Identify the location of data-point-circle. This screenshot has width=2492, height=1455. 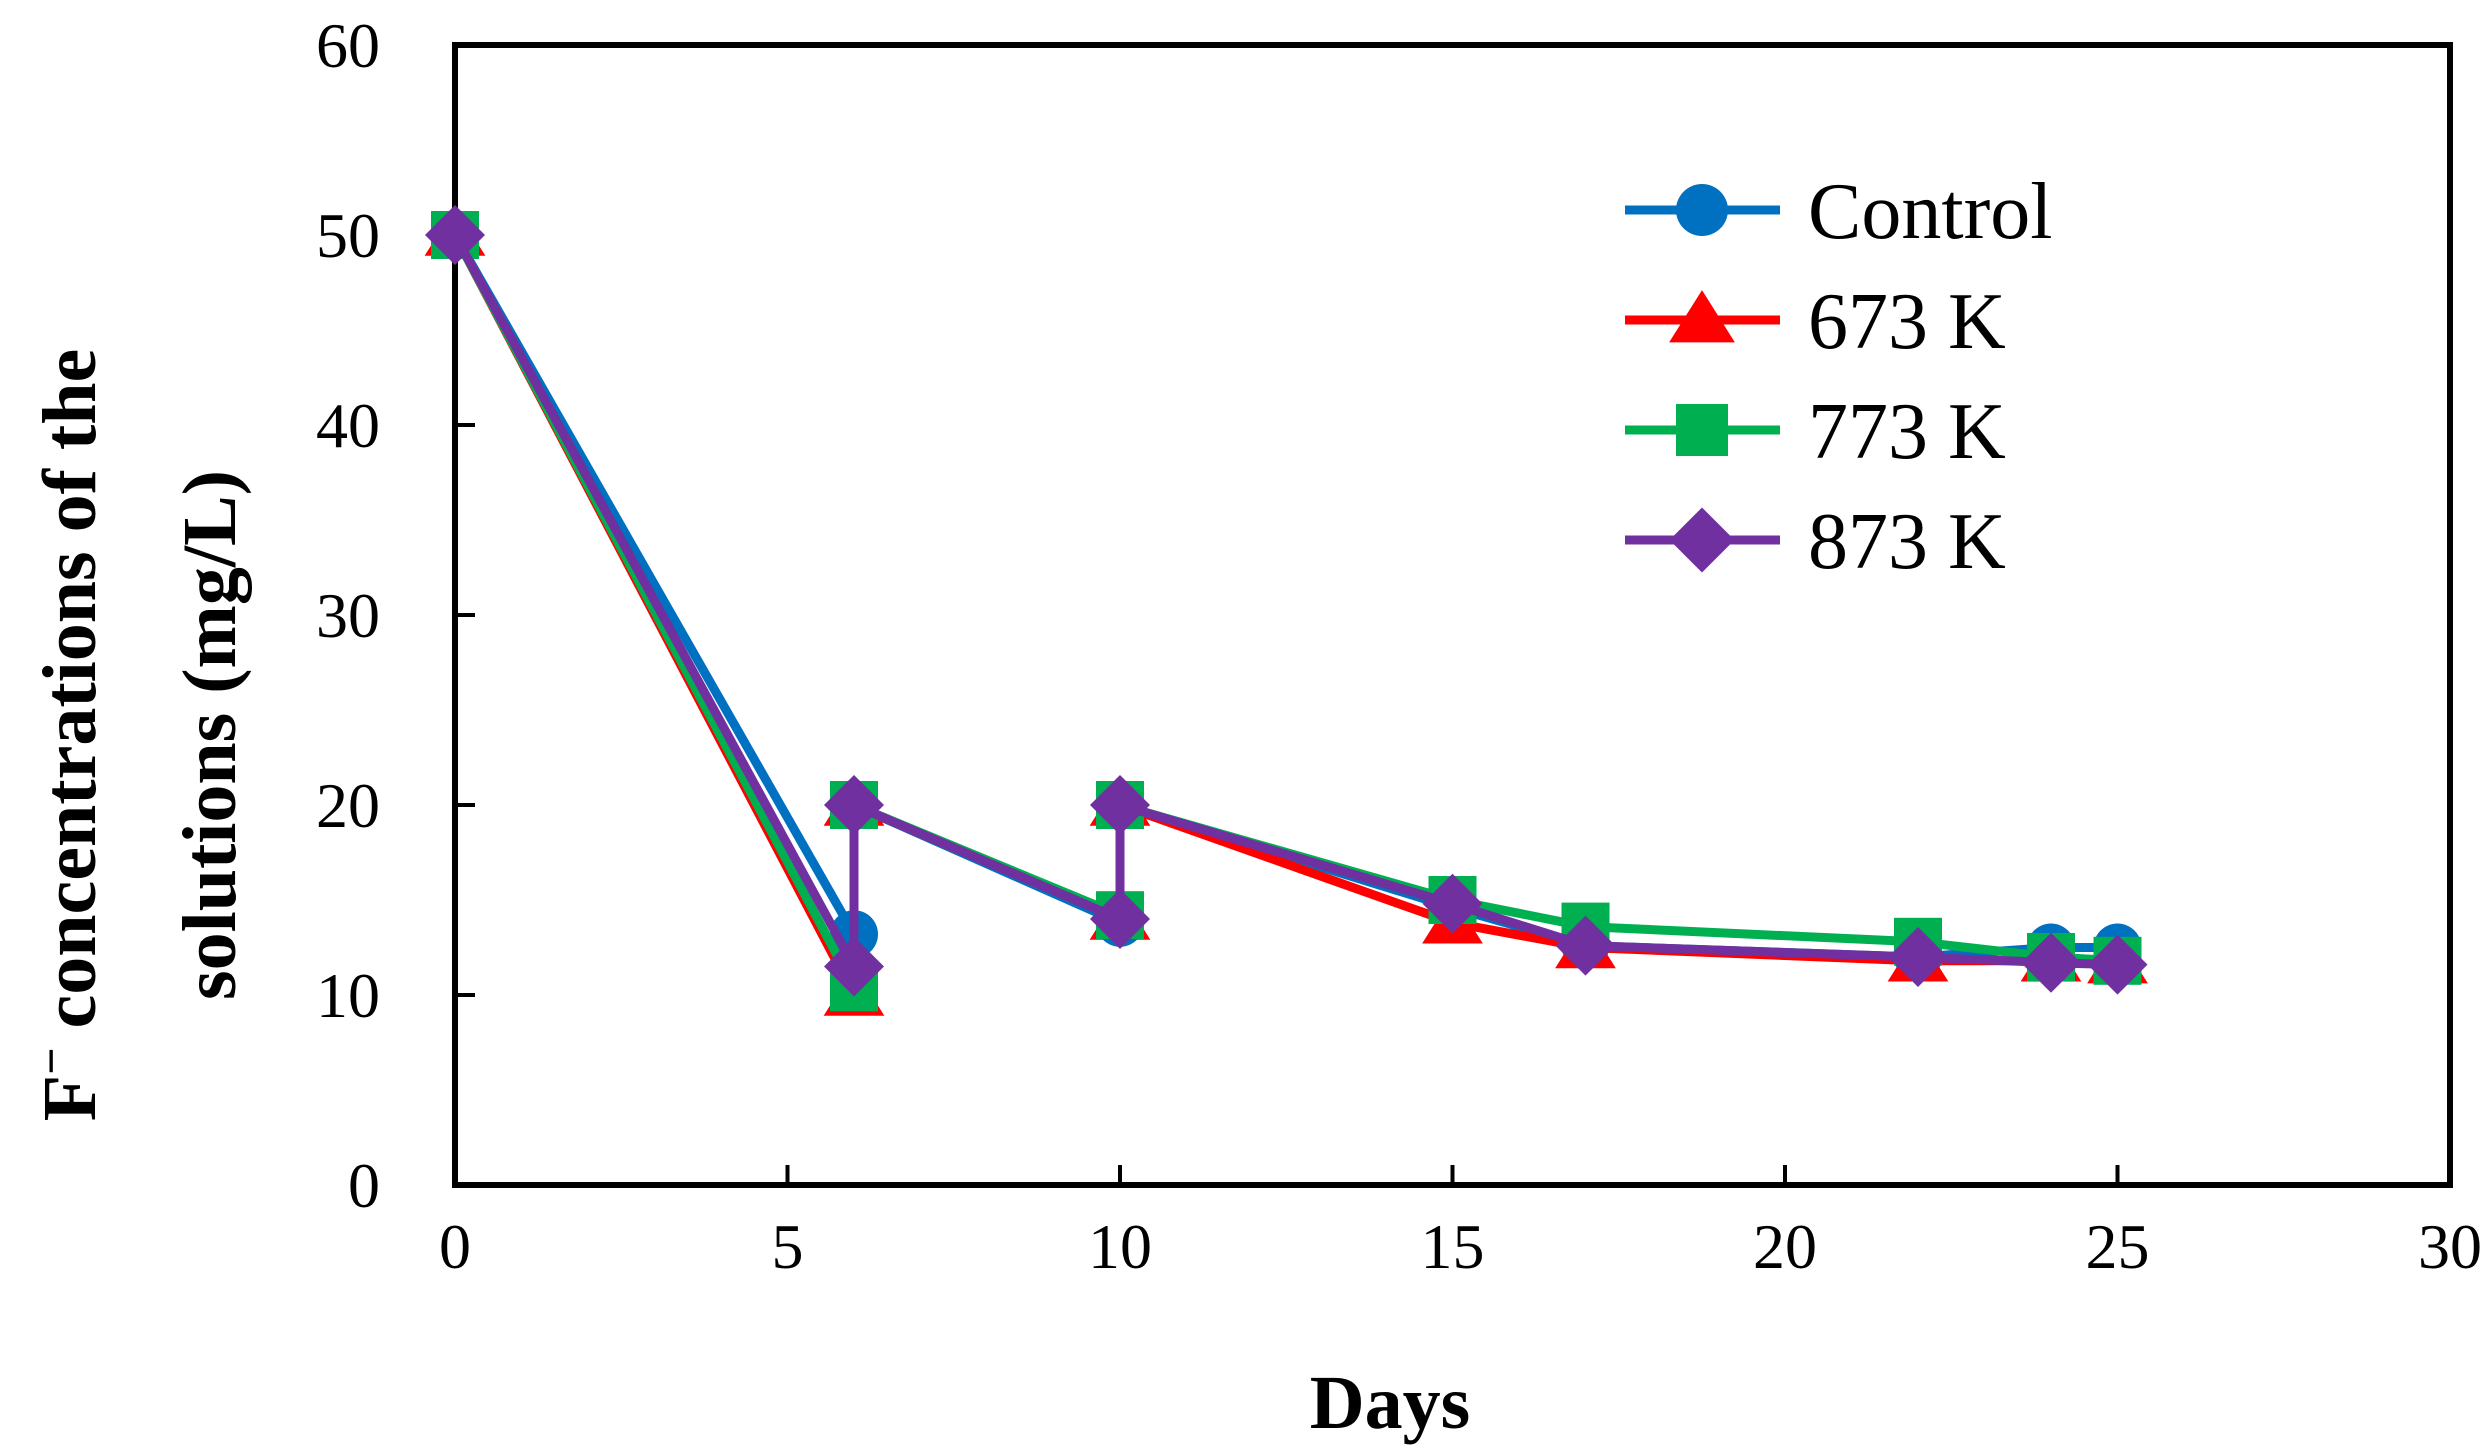
(1702, 210).